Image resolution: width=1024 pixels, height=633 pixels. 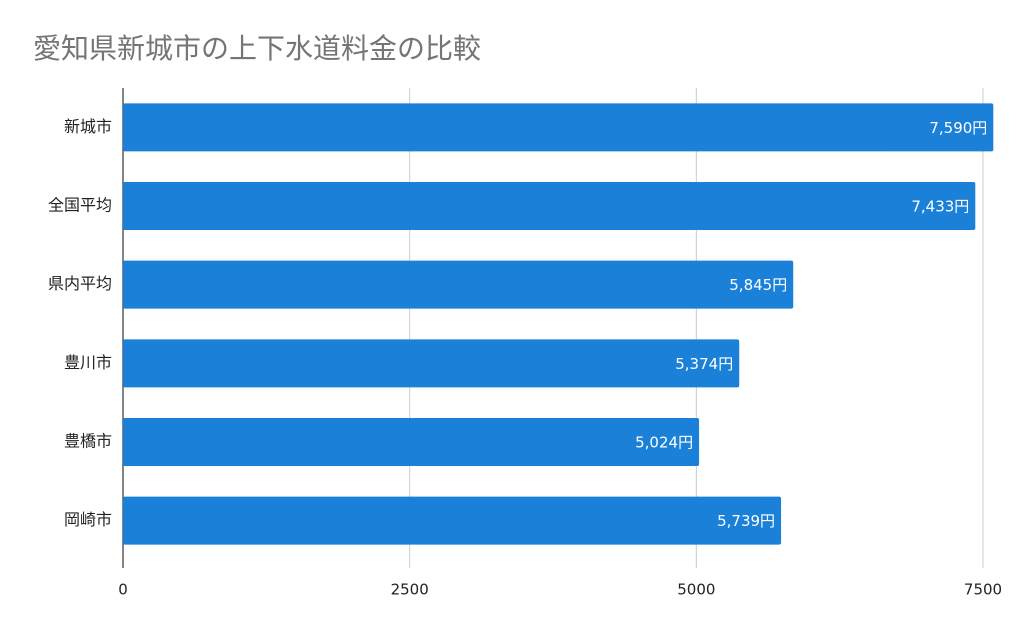 What do you see at coordinates (958, 128) in the screenshot?
I see `value-label: 7,590円` at bounding box center [958, 128].